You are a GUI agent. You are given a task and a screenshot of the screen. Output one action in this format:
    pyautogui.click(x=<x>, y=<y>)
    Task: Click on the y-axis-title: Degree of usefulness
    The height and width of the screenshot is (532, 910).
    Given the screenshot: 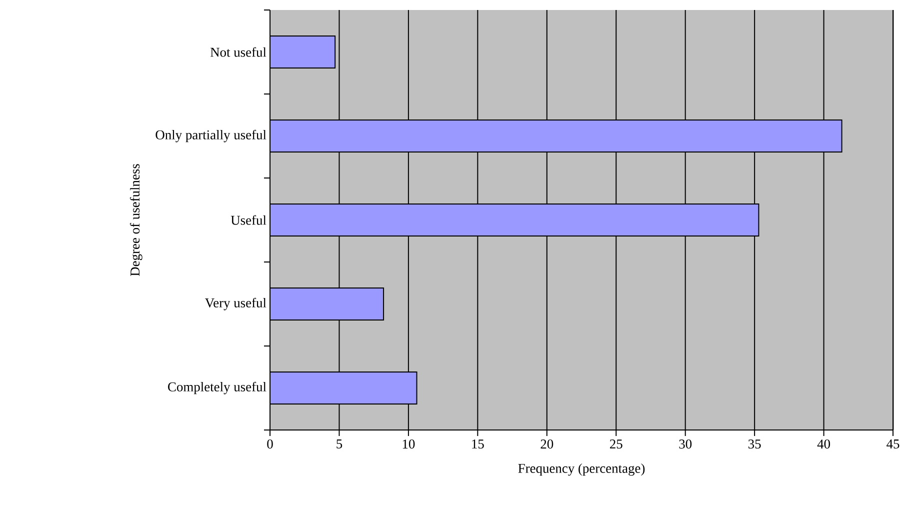 What is the action you would take?
    pyautogui.click(x=136, y=220)
    